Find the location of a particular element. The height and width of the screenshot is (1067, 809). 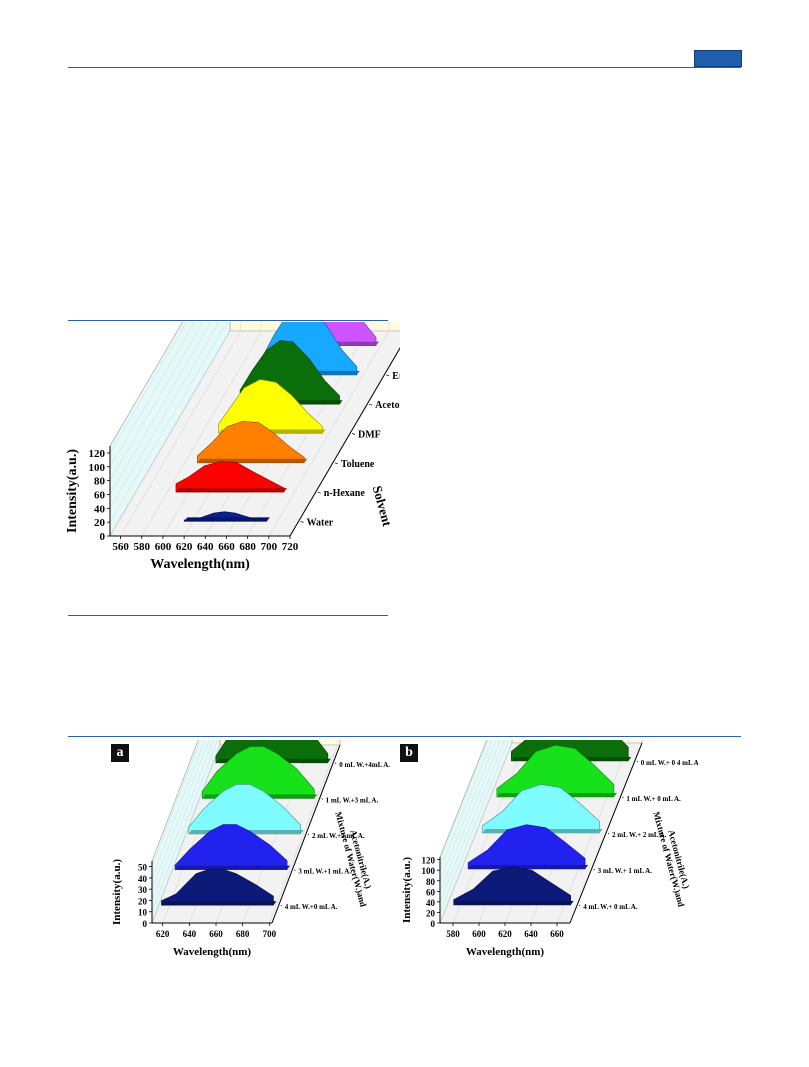

c0-x-tick-label: 580 is located at coordinates (142, 547).